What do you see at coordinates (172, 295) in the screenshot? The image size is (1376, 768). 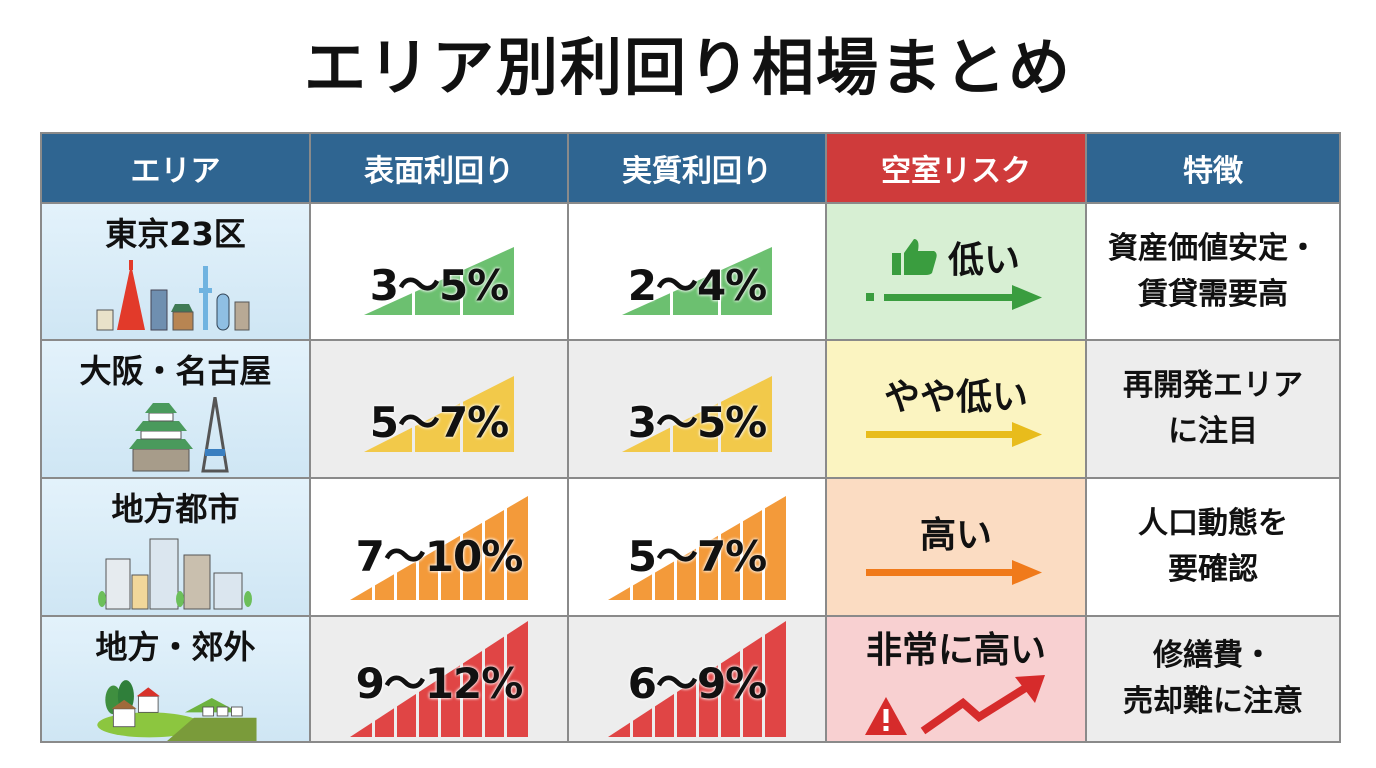 I see `tokyo-skyline-icon` at bounding box center [172, 295].